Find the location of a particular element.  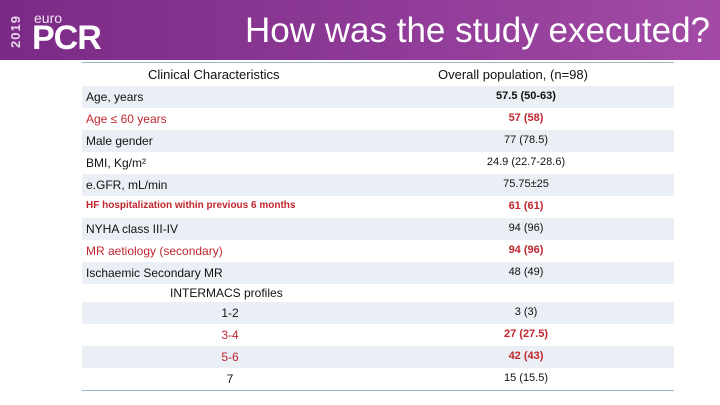

row-value: 77 (78.5) is located at coordinates (526, 140).